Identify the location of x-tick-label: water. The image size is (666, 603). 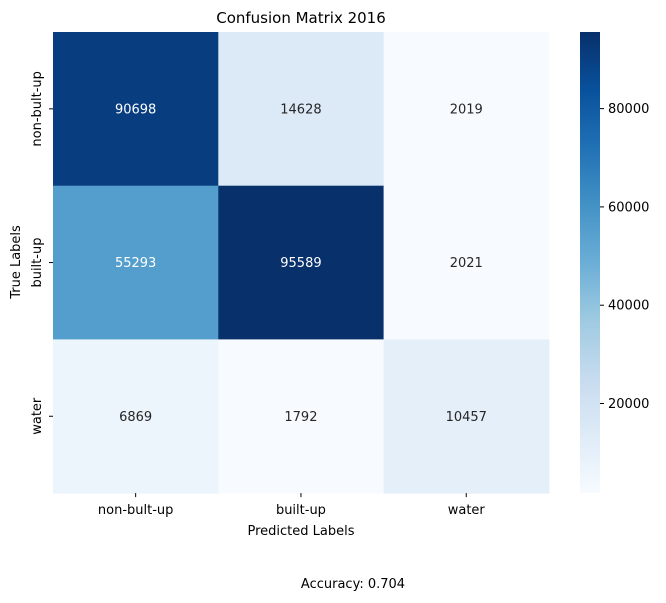
(467, 510).